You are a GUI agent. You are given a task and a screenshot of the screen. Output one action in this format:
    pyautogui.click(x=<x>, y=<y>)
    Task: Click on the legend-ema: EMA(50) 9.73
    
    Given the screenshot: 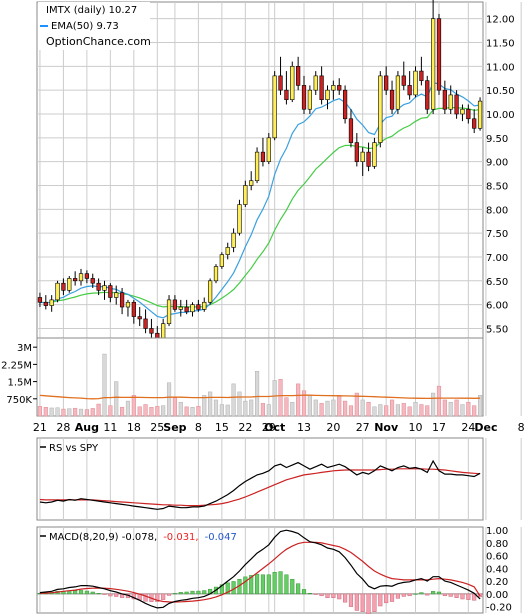 What is the action you would take?
    pyautogui.click(x=85, y=26)
    